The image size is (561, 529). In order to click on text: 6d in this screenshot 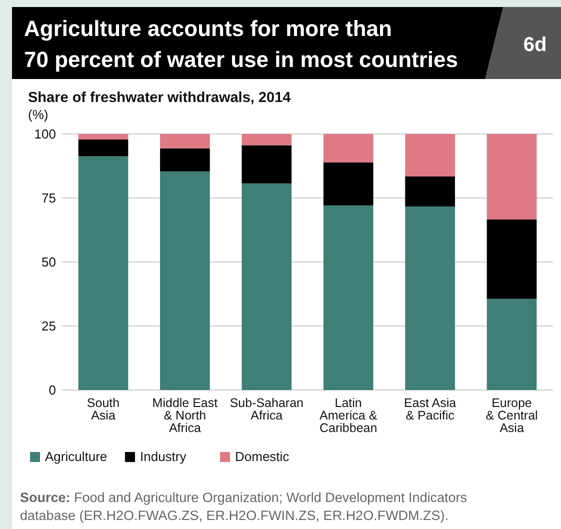, I will do `click(535, 45)`.